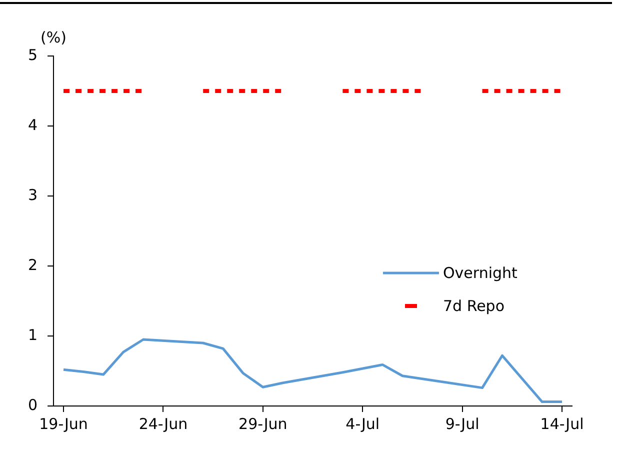 This screenshot has width=620, height=450. Describe the element at coordinates (480, 273) in the screenshot. I see `legend-label: Overnight` at that location.